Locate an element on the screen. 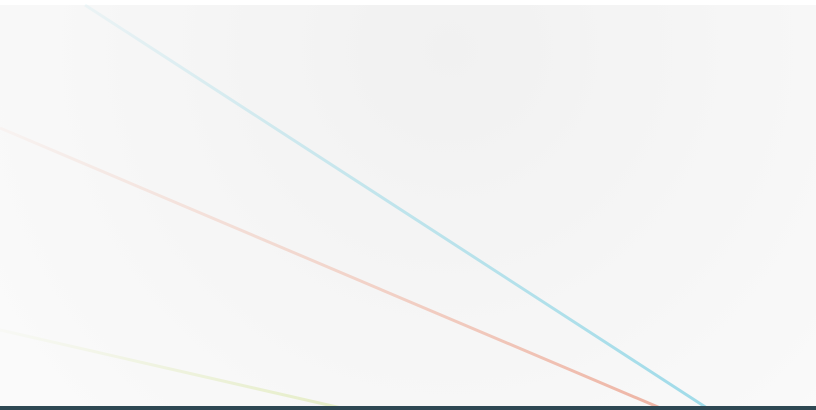  bottom-bar is located at coordinates (408, 408).